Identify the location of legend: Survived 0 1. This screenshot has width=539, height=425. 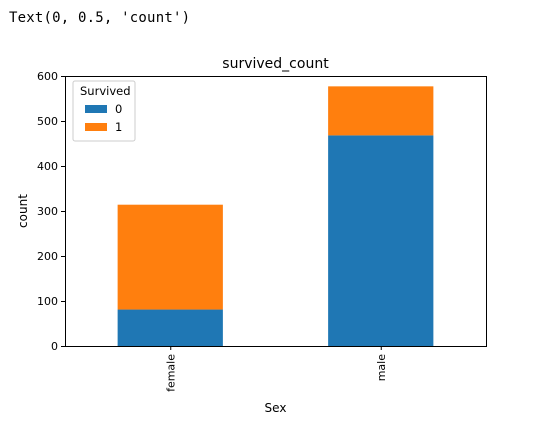
(104, 111).